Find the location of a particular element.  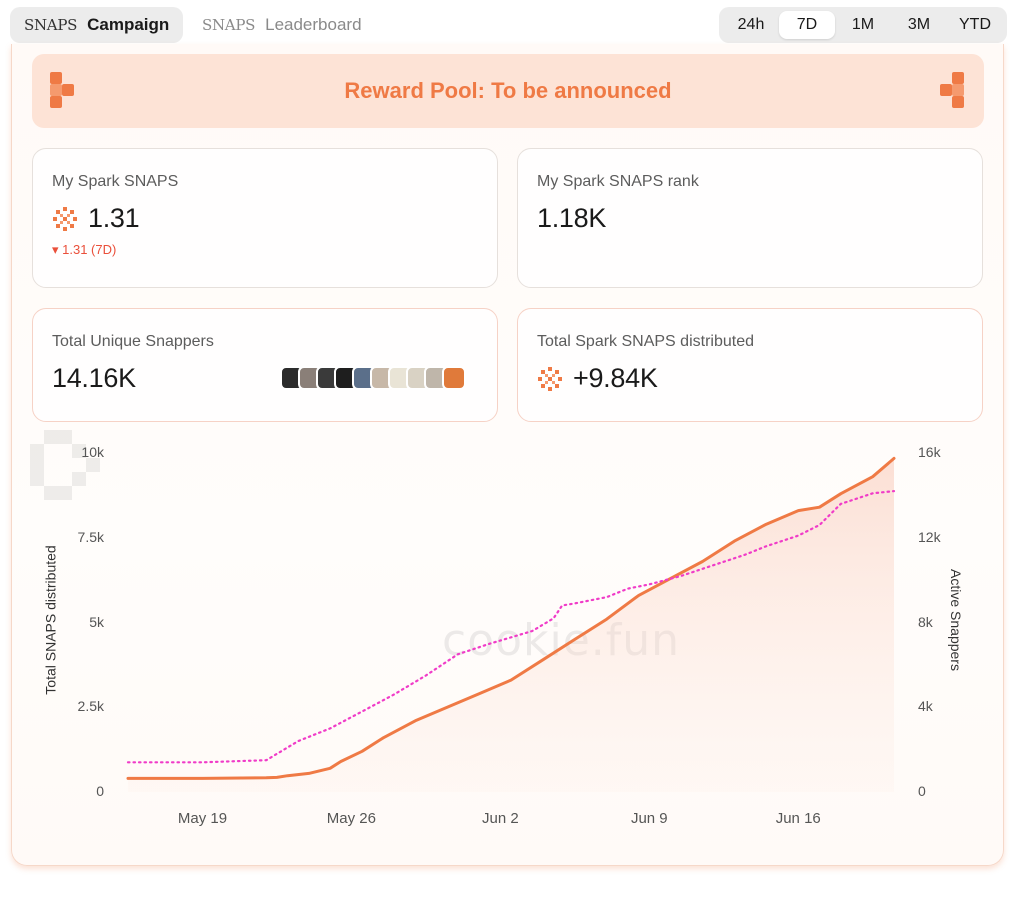

tab-campaign: SNAPS Campaign is located at coordinates (96, 25).